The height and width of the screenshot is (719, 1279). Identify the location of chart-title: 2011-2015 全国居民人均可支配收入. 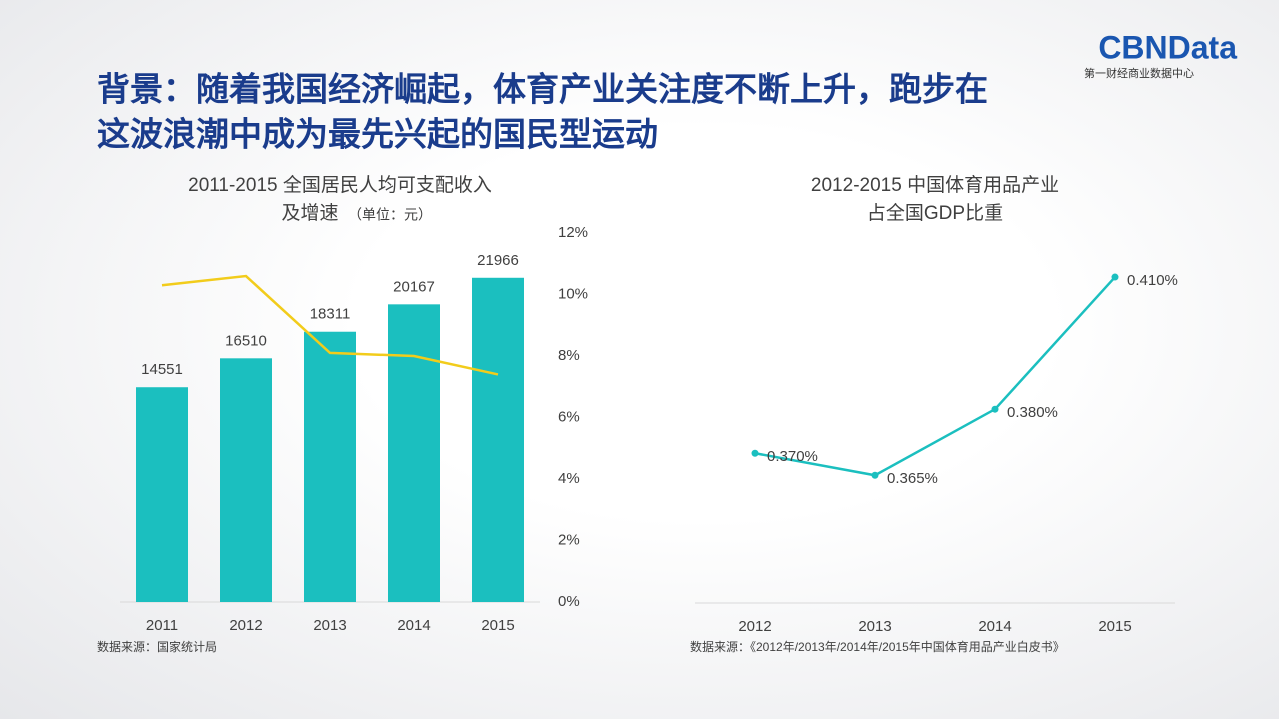
(340, 185).